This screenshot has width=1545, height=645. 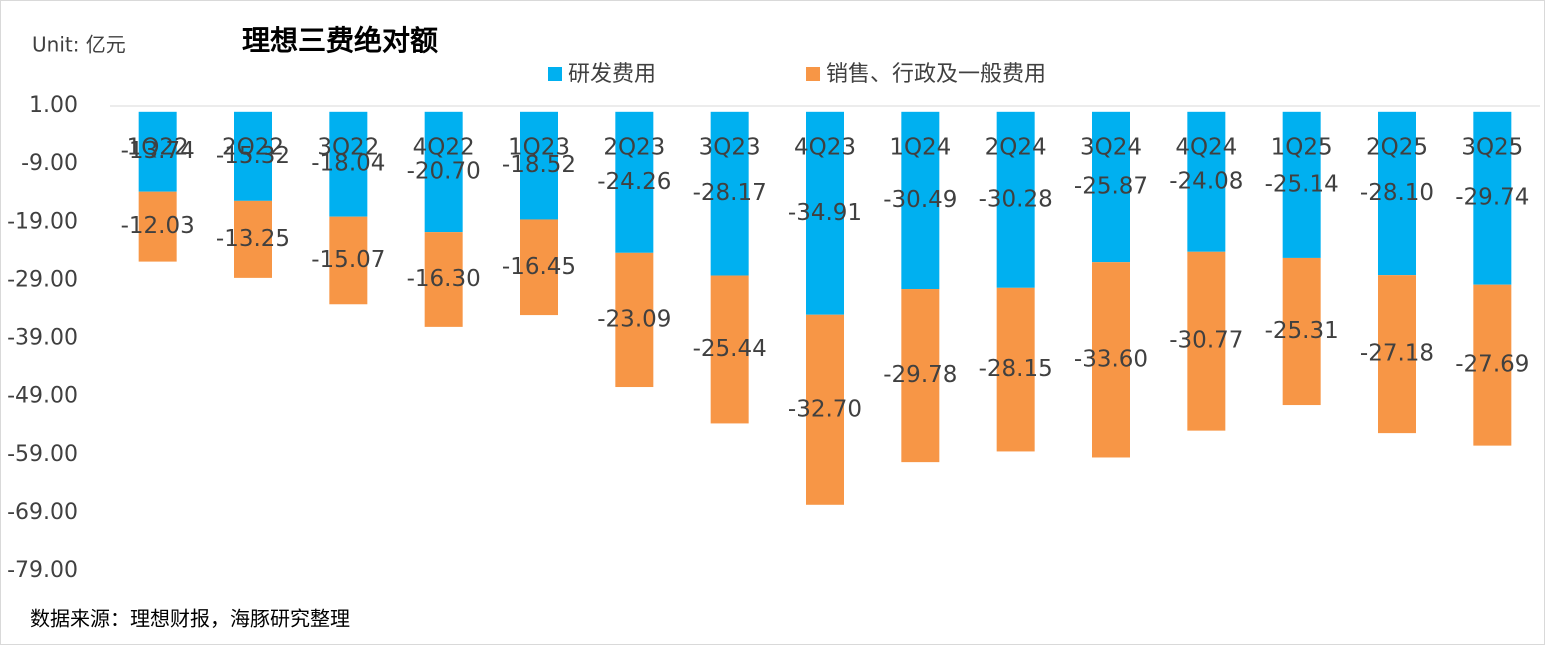 I want to click on data-label: -28.17, so click(x=730, y=193).